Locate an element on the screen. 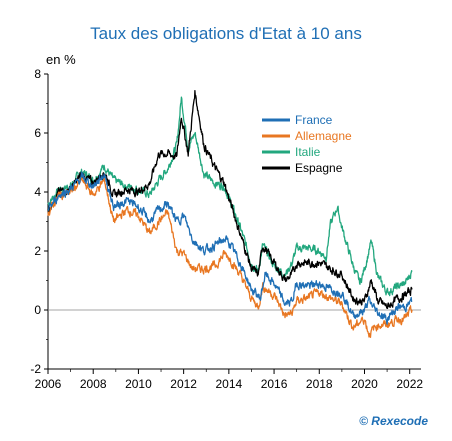 This screenshot has width=452, height=441. legend-label: Espagne is located at coordinates (319, 168).